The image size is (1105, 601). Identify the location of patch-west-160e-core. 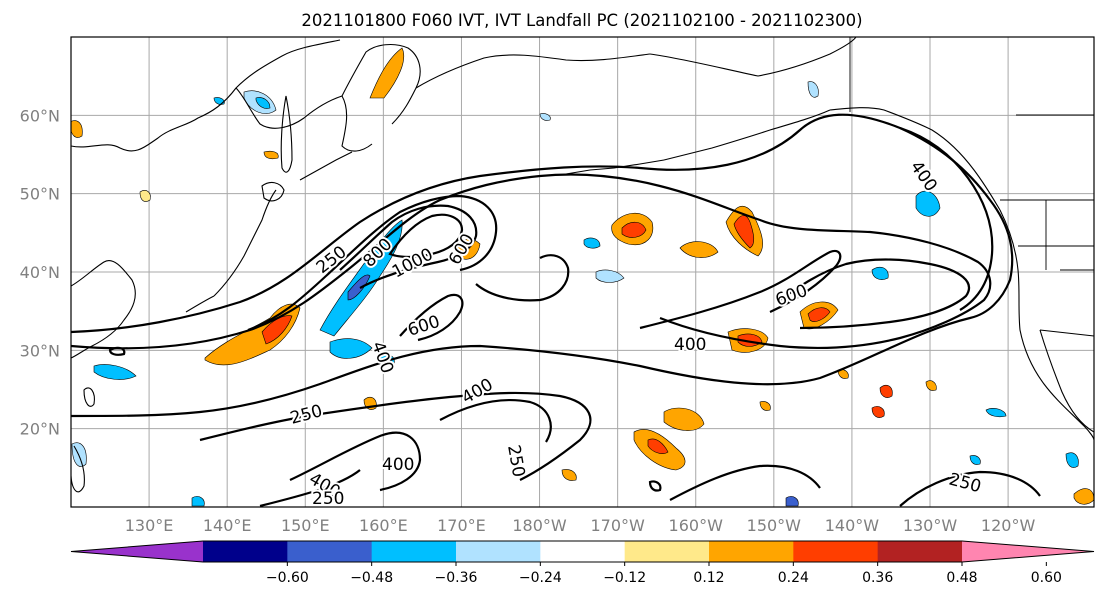
(359, 287).